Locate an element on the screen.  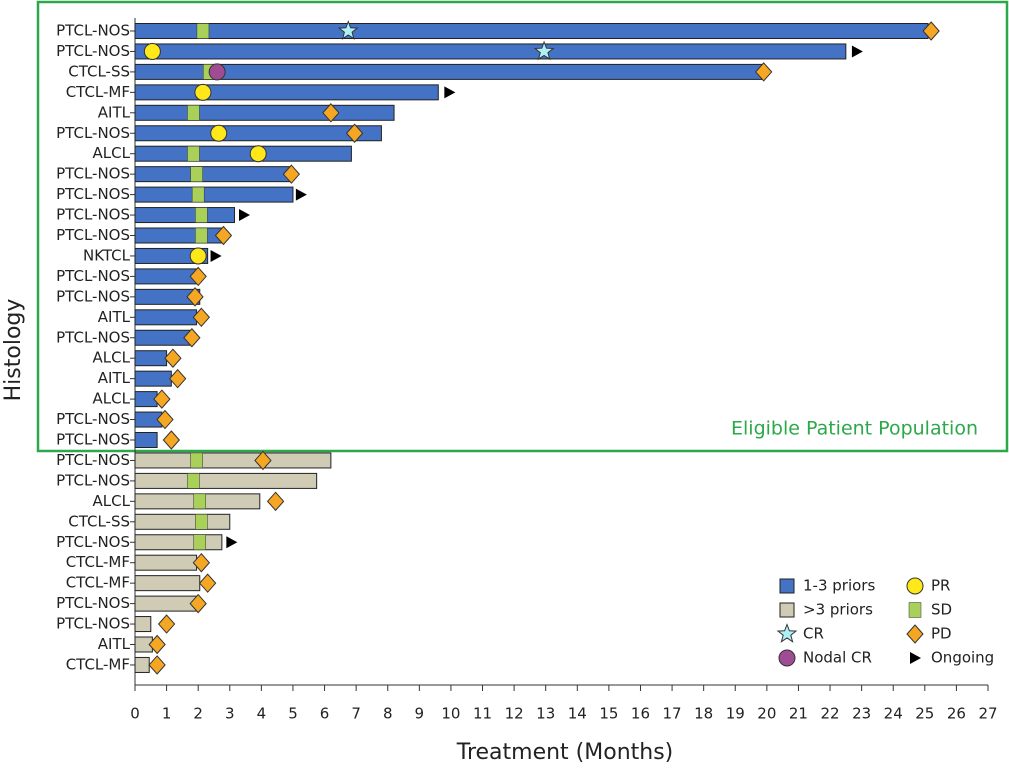
legend-label: CR is located at coordinates (813, 634).